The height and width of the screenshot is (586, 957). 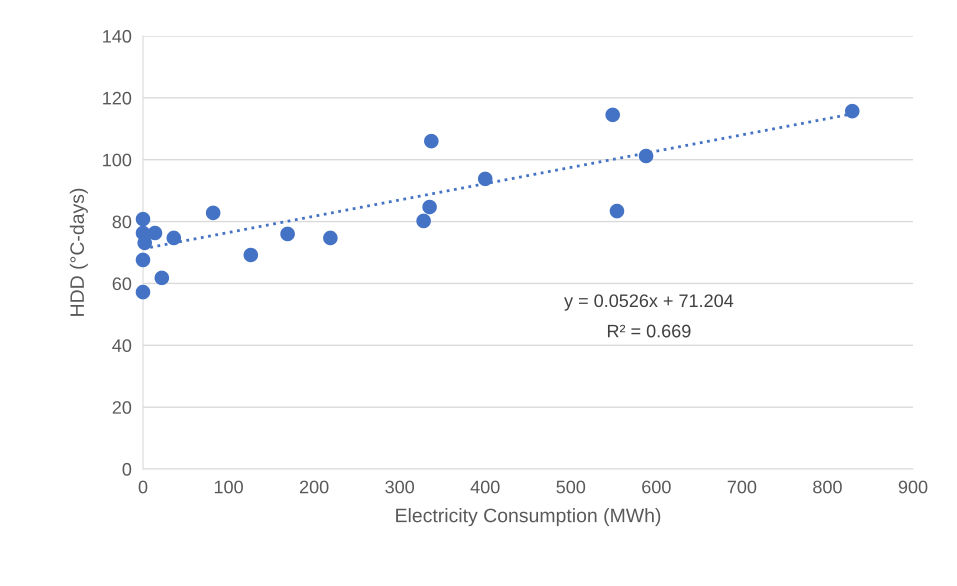 What do you see at coordinates (122, 407) in the screenshot?
I see `y-tick-label: 20` at bounding box center [122, 407].